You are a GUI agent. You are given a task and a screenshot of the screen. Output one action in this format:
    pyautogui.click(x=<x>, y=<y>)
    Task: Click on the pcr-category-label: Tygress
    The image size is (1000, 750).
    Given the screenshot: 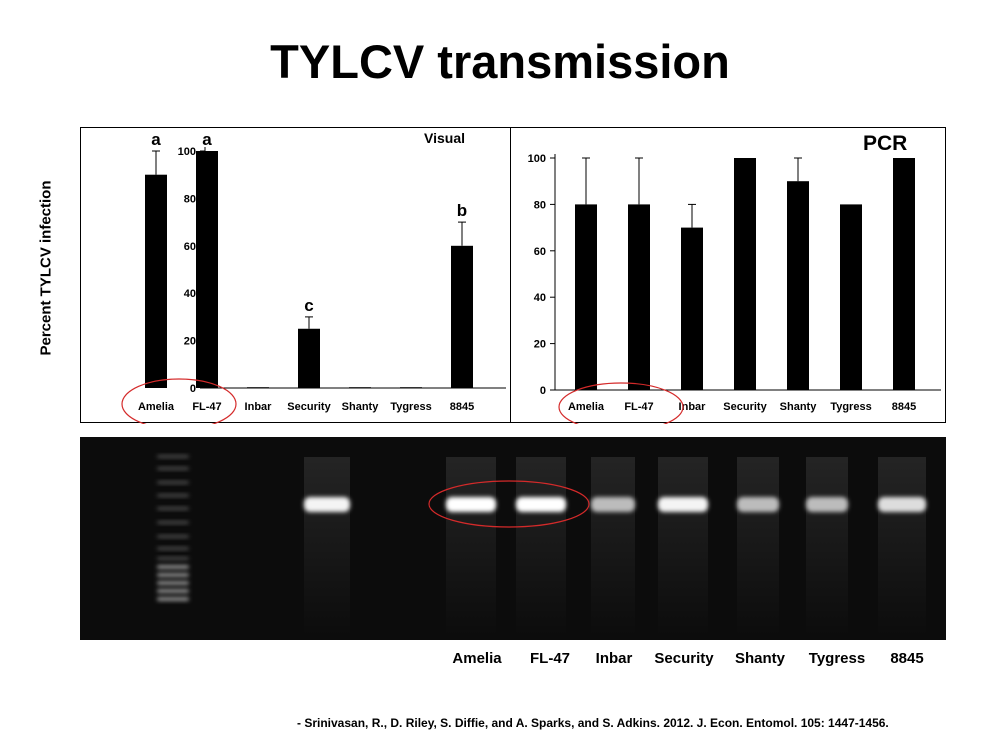 What is the action you would take?
    pyautogui.click(x=850, y=407)
    